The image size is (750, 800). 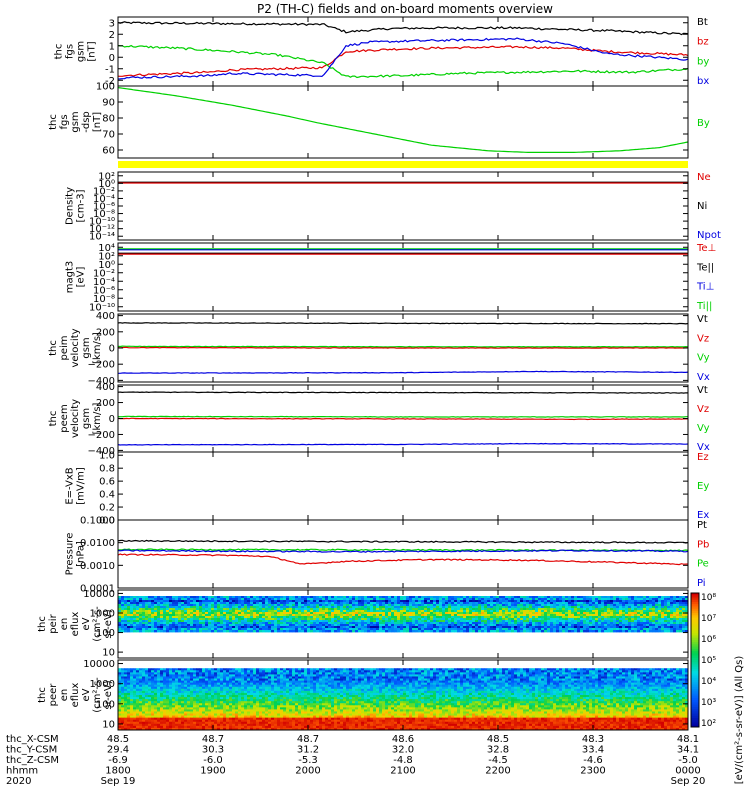 What do you see at coordinates (75, 121) in the screenshot?
I see `y-axis-label-line: gsm` at bounding box center [75, 121].